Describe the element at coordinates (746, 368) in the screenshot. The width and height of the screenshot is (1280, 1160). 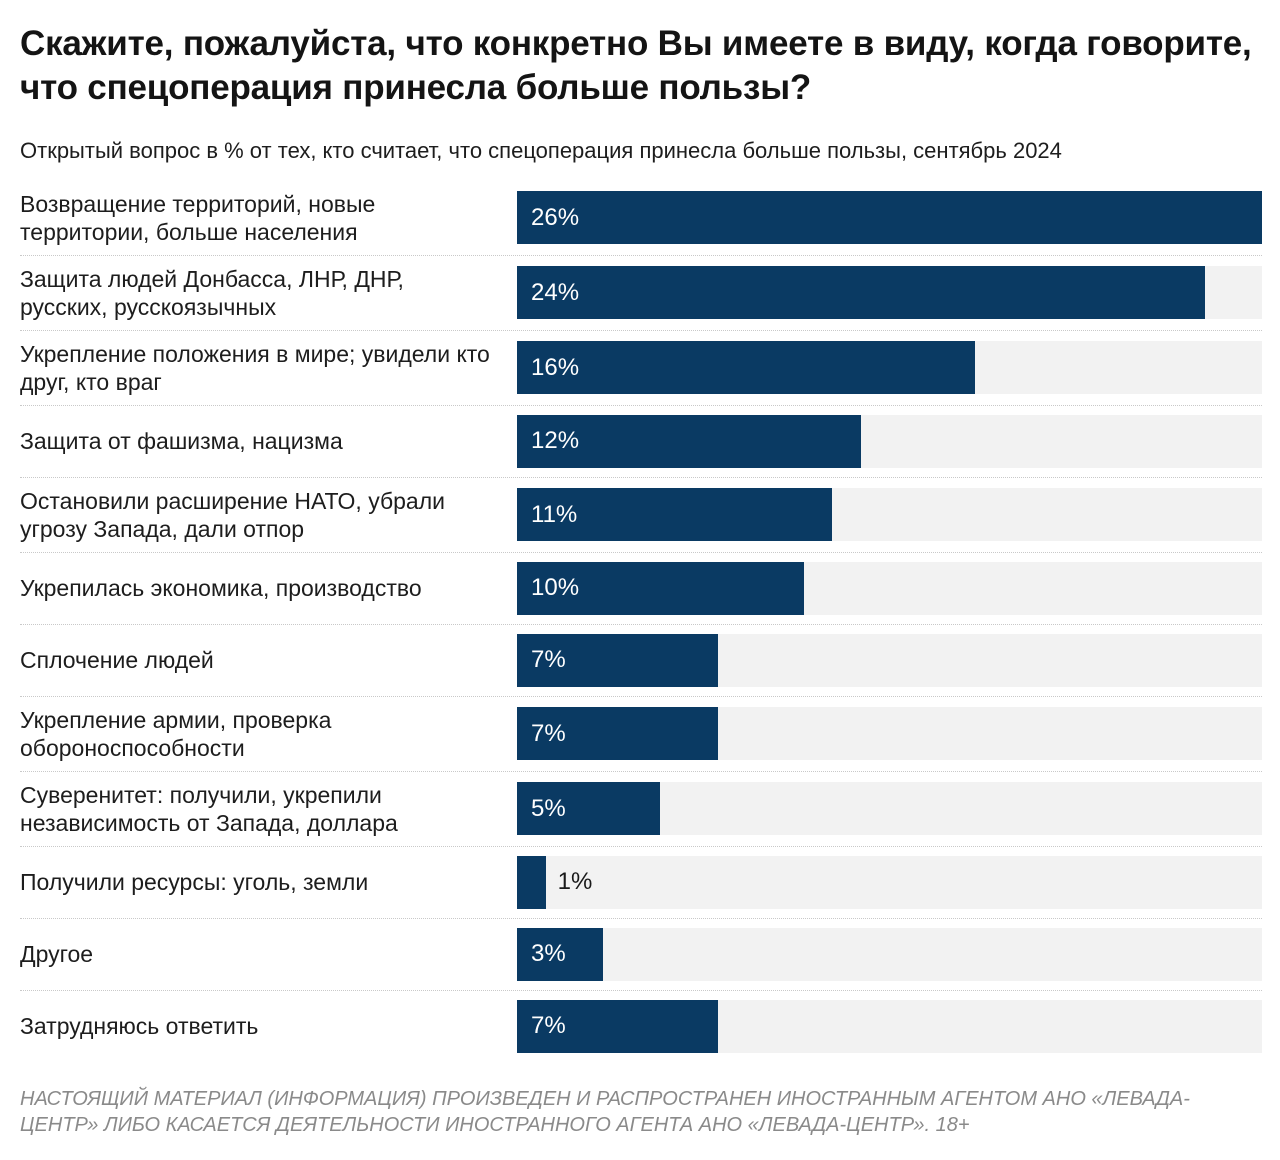
I see `bar: 16%` at that location.